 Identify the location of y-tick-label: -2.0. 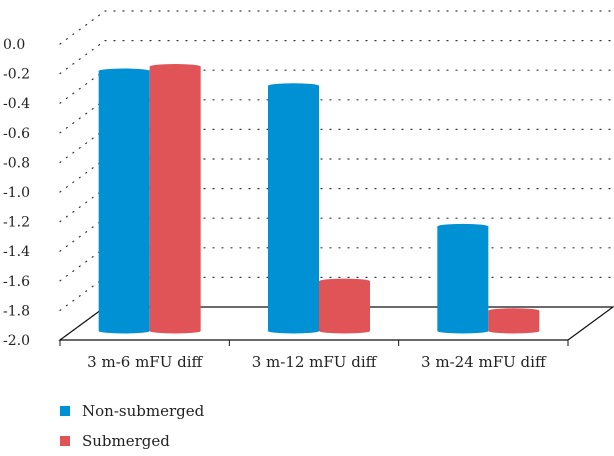
(16, 341).